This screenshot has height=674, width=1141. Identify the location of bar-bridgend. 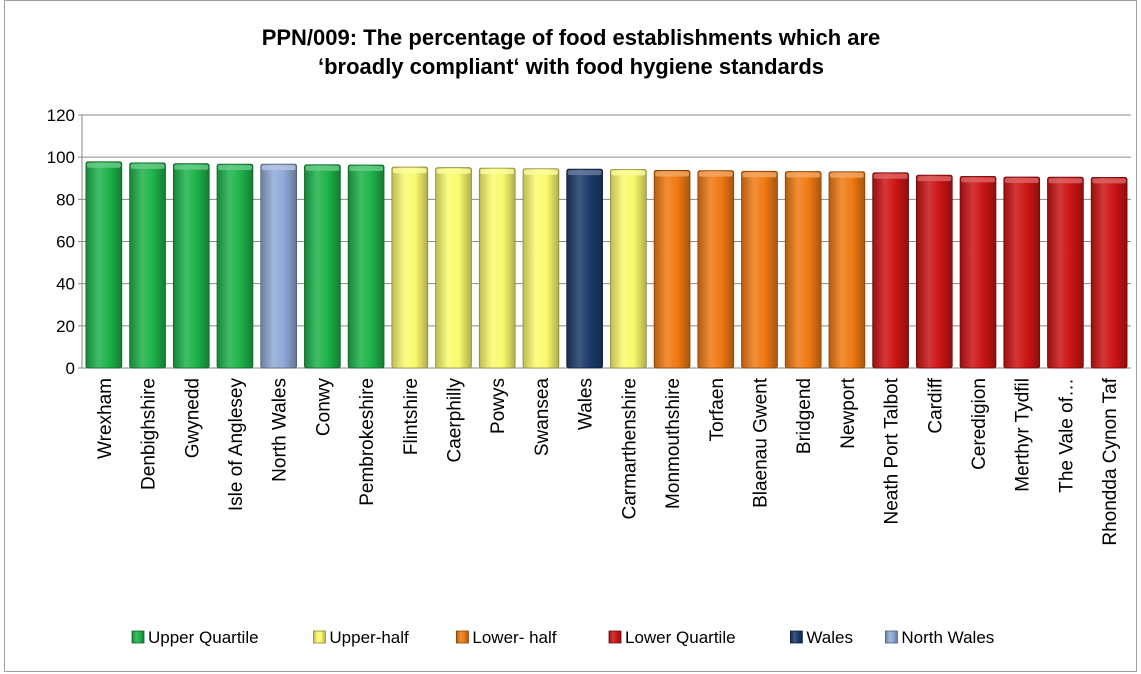
(803, 270).